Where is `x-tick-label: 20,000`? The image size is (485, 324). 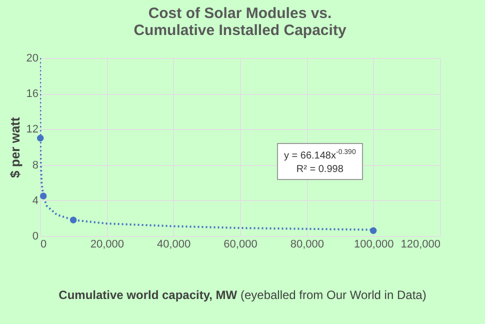
x-tick-label: 20,000 is located at coordinates (107, 244).